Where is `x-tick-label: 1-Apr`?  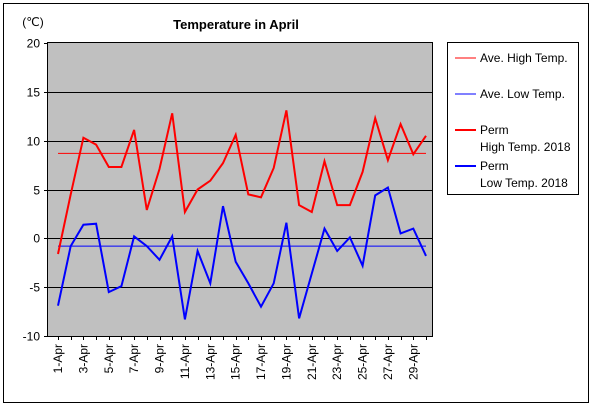
x-tick-label: 1-Apr is located at coordinates (58, 358).